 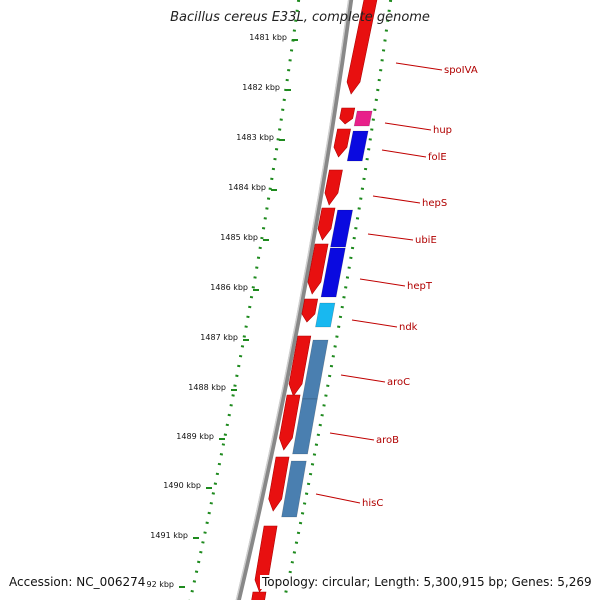 What do you see at coordinates (305, 426) in the screenshot?
I see `aroB-gene-block` at bounding box center [305, 426].